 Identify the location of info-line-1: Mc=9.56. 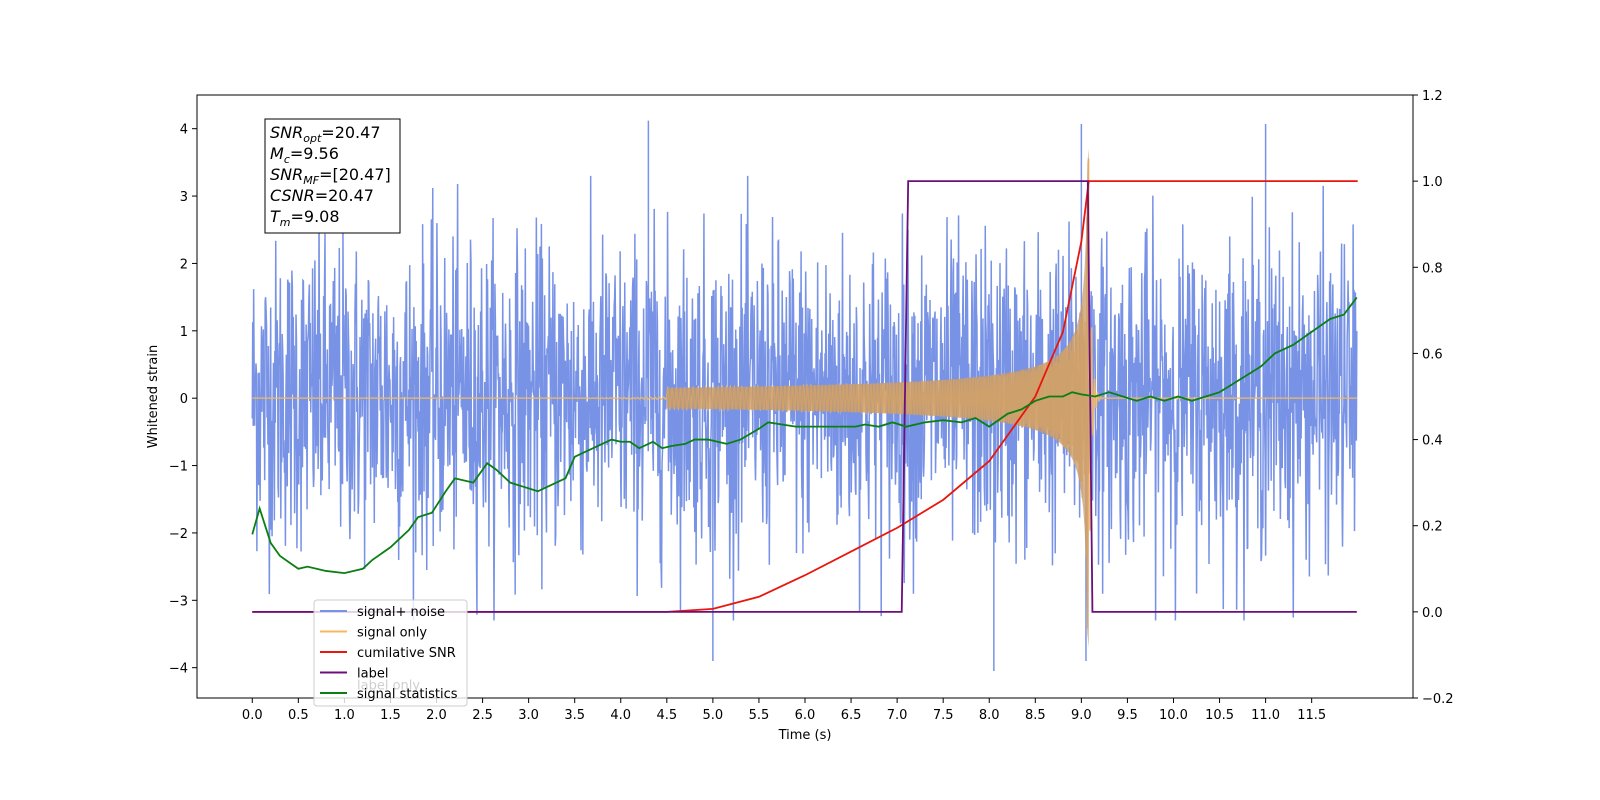
(304, 155).